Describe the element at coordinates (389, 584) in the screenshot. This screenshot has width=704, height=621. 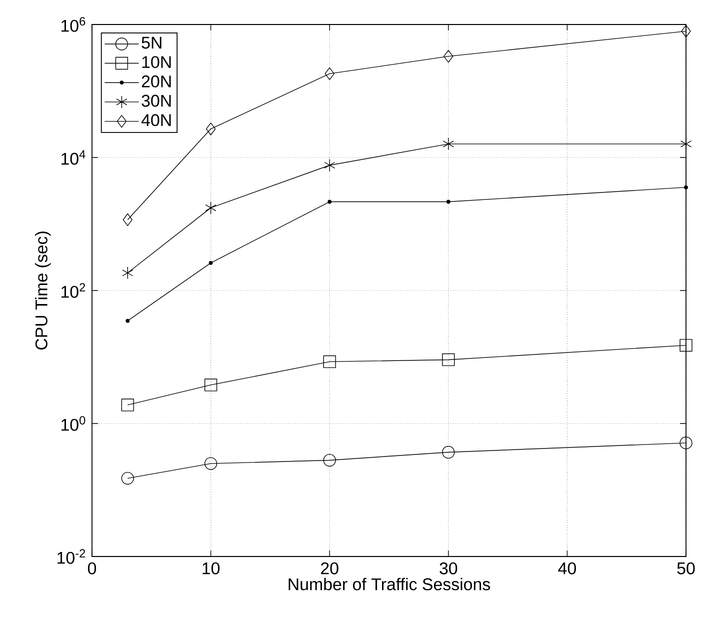
I see `x-axis-title: Number of Traffic Sessions` at that location.